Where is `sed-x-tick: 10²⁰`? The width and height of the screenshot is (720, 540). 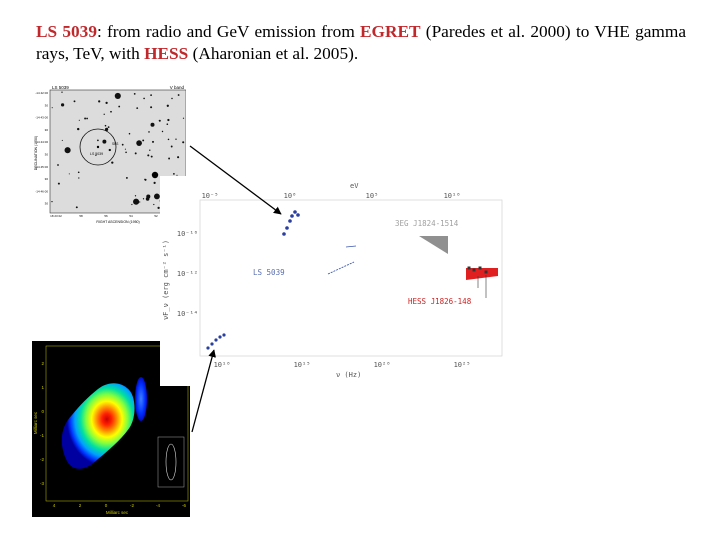 sed-x-tick: 10²⁰ is located at coordinates (382, 365).